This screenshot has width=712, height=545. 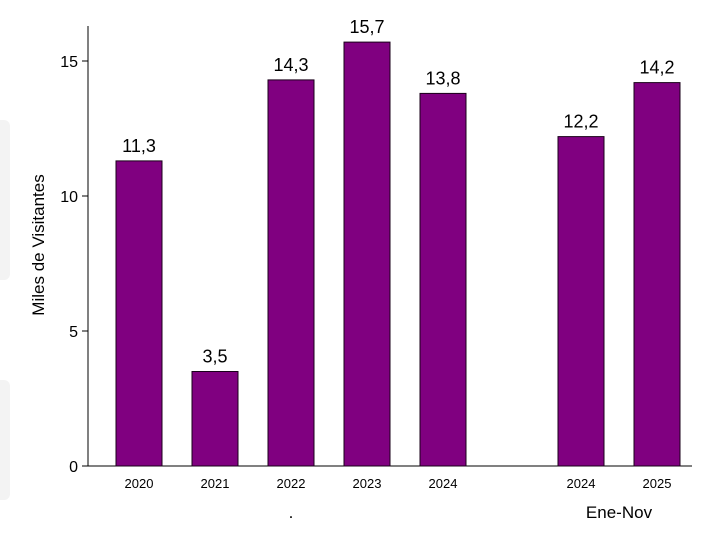 I want to click on y-tick-label: 0, so click(x=73, y=467).